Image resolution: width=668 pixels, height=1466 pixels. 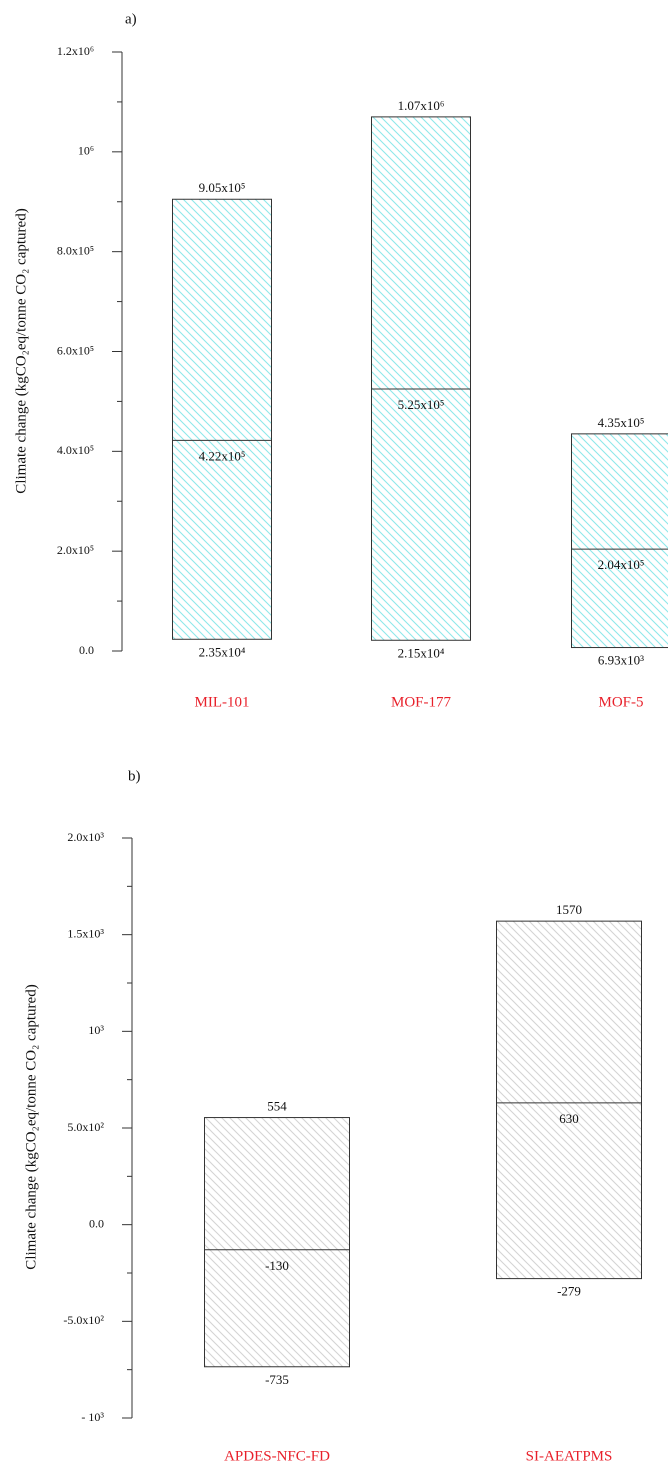 What do you see at coordinates (277, 1379) in the screenshot?
I see `low-label: -735` at bounding box center [277, 1379].